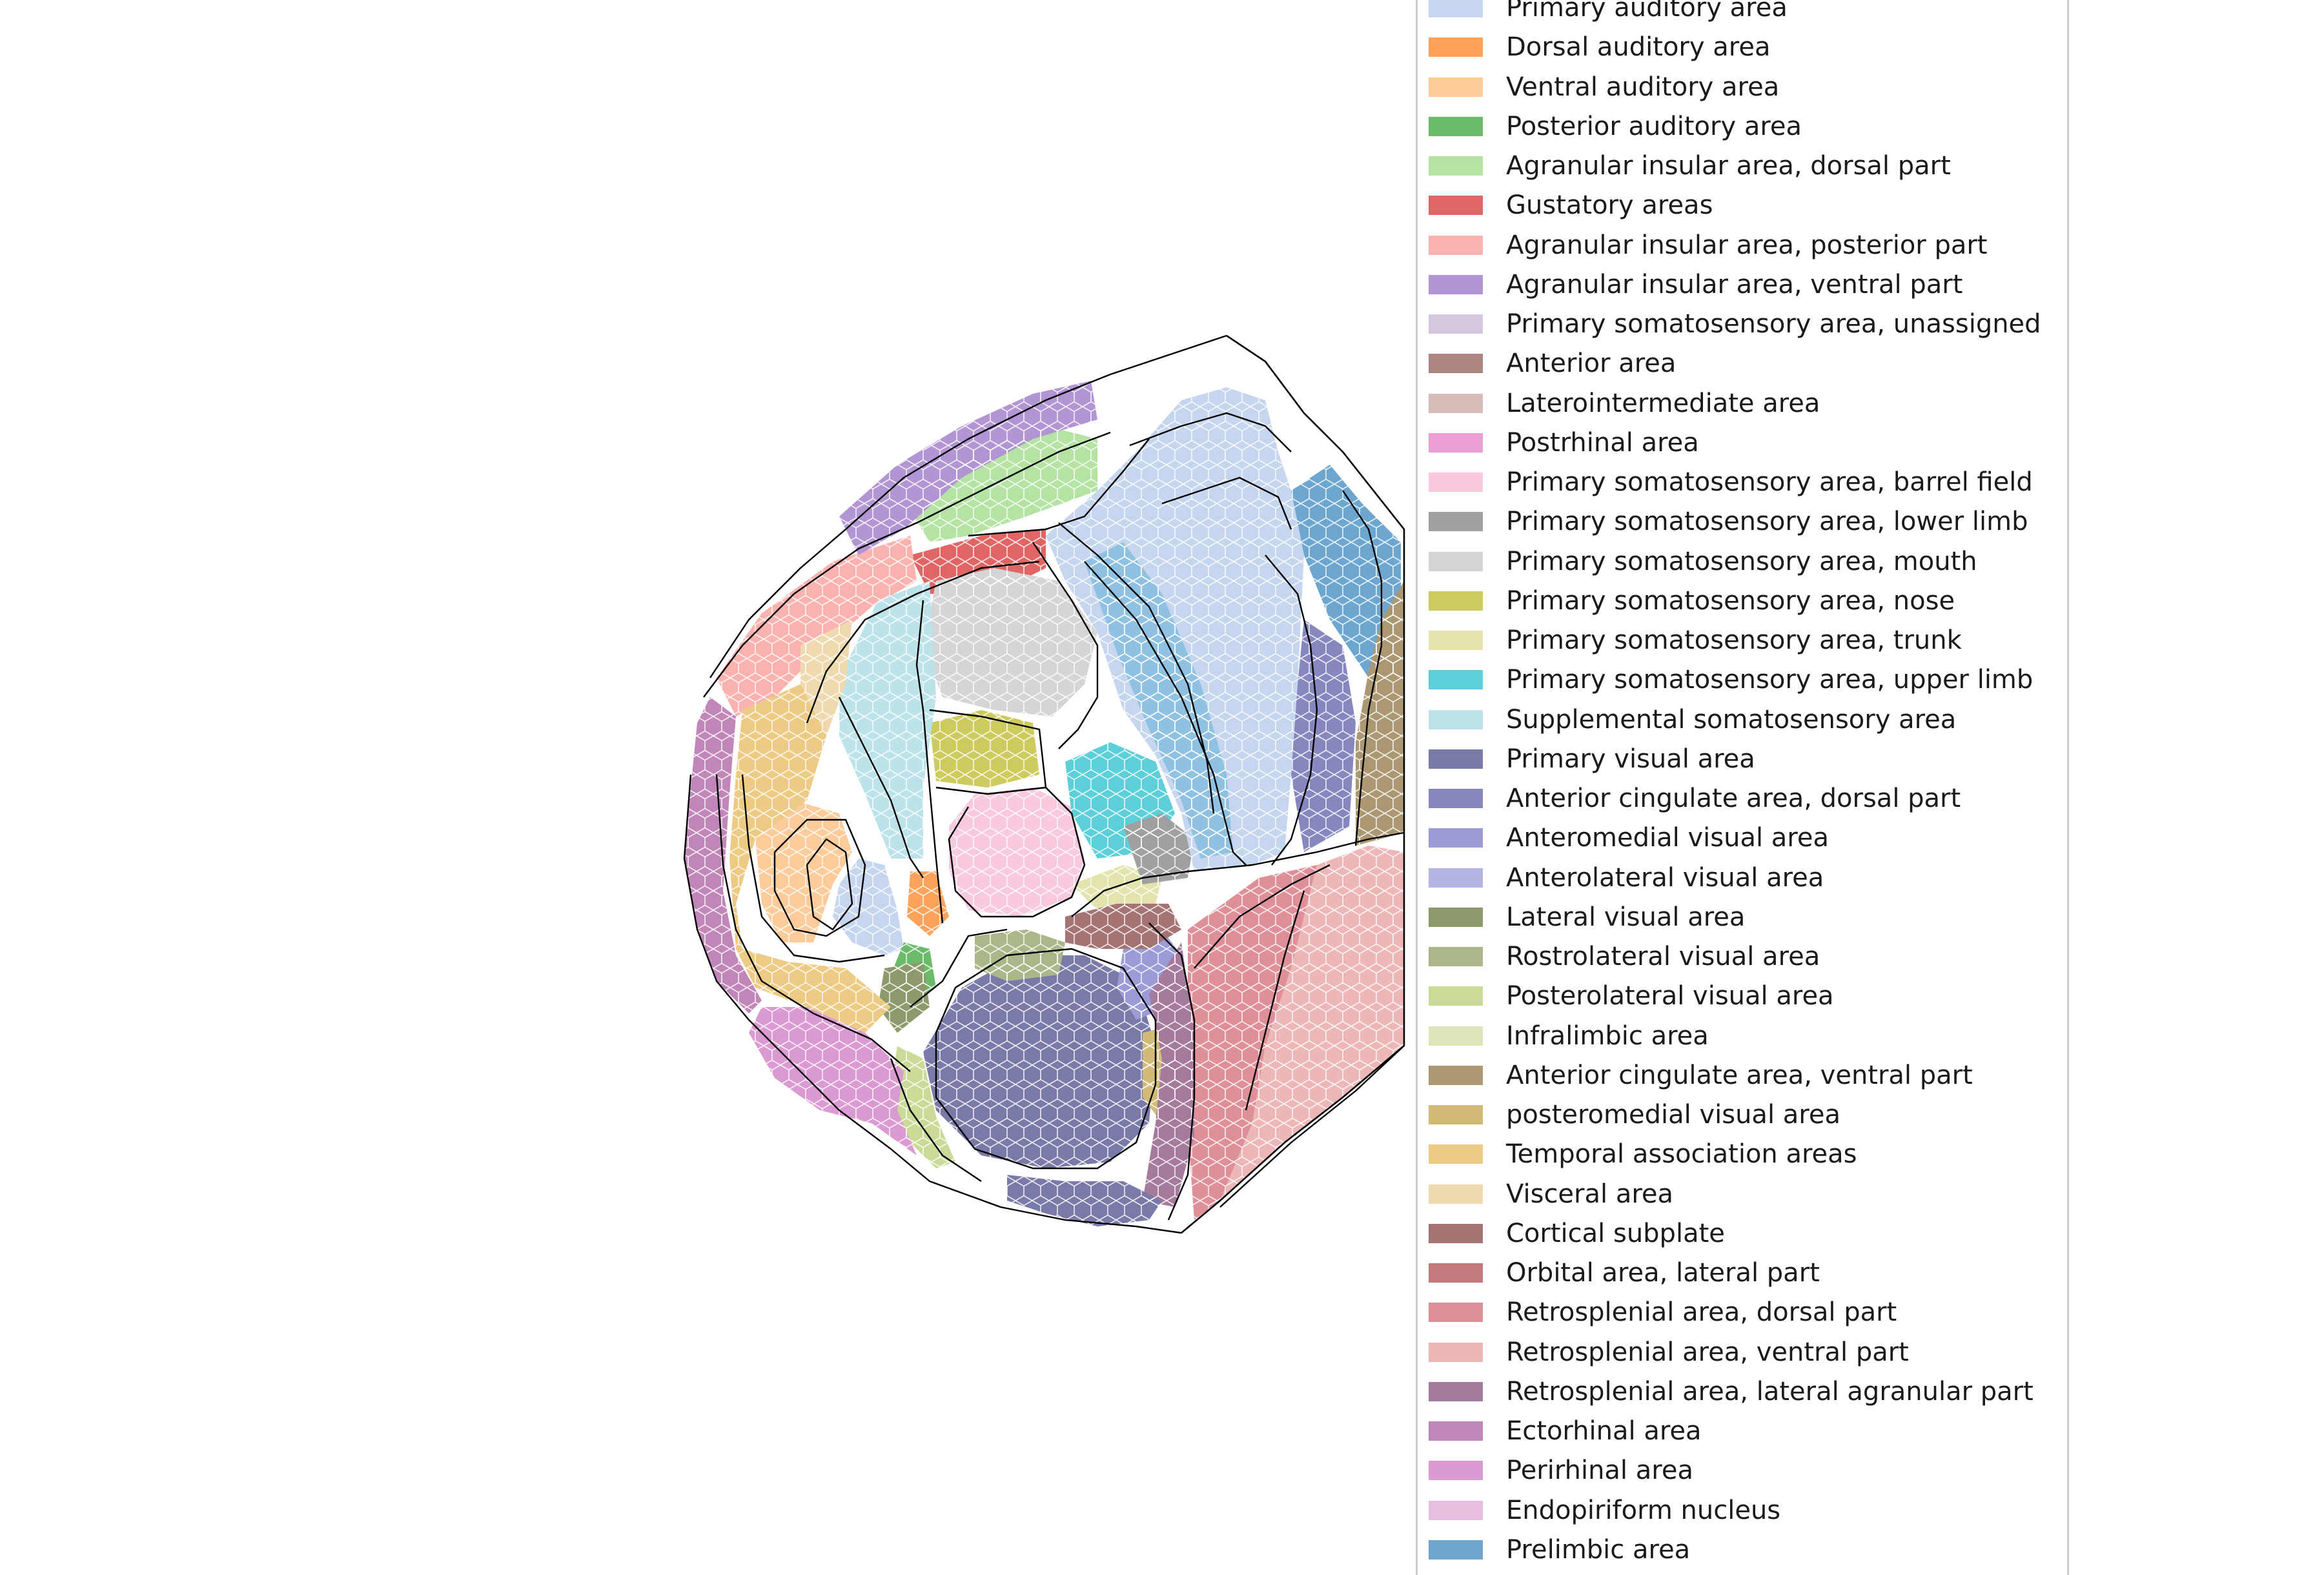  I want to click on legend-item: Retrosplenial area, dorsal part, so click(1663, 1312).